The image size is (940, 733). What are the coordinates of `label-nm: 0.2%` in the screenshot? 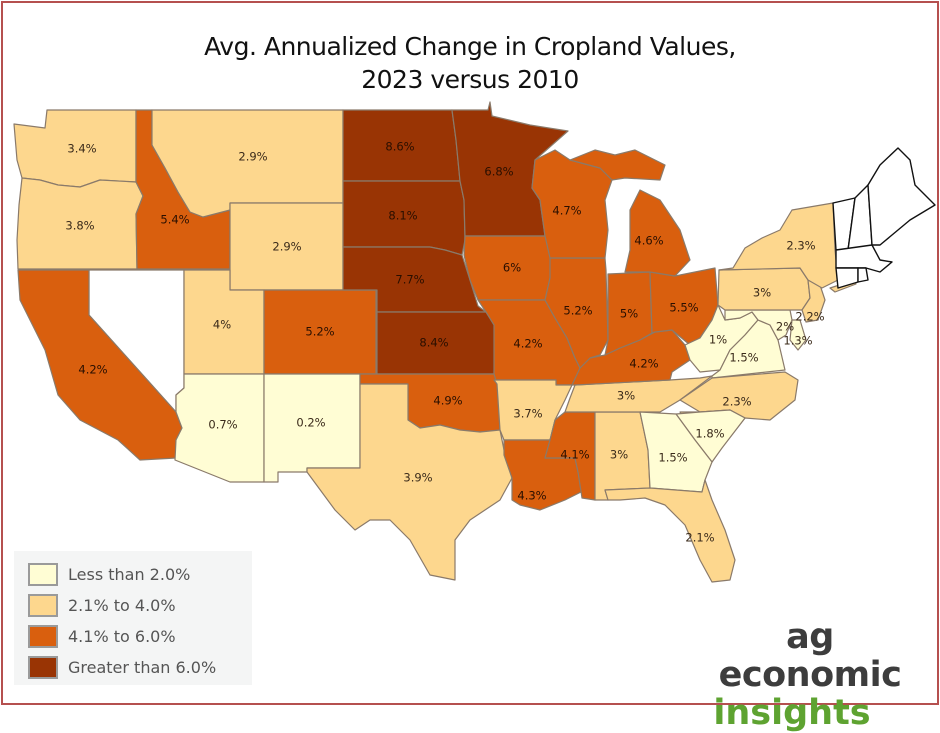 It's located at (310, 423).